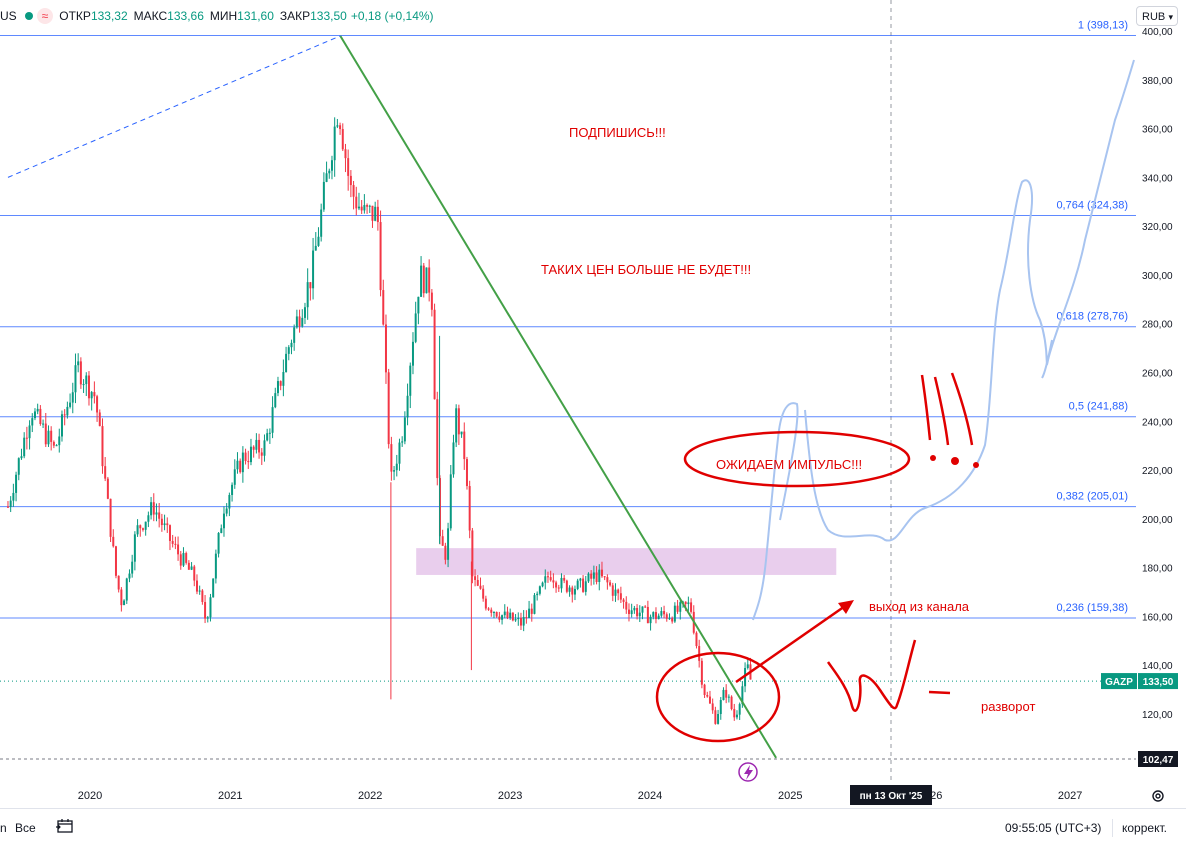 This screenshot has width=1186, height=849. What do you see at coordinates (1157, 520) in the screenshot?
I see `y-tick-label: 200,00` at bounding box center [1157, 520].